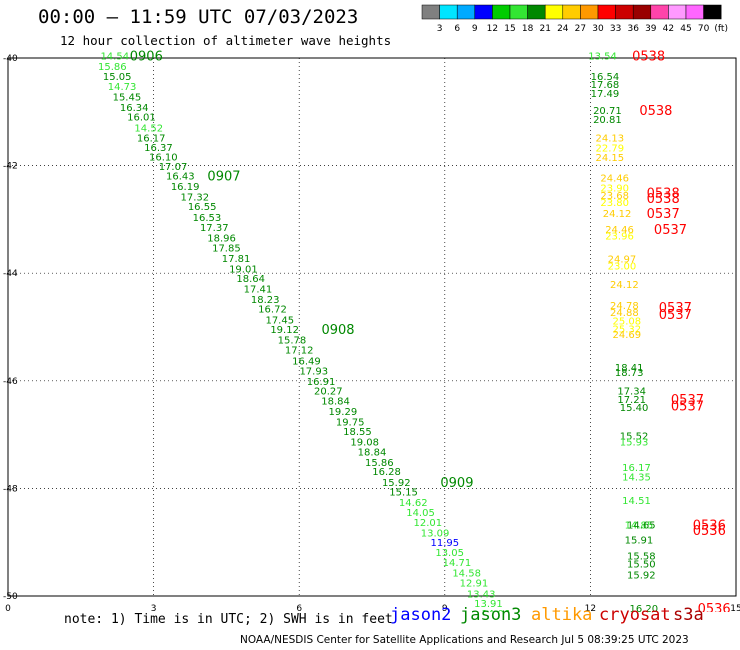 This screenshot has height=650, width=740. I want to click on wave-height-point: 15.92, so click(396, 483).